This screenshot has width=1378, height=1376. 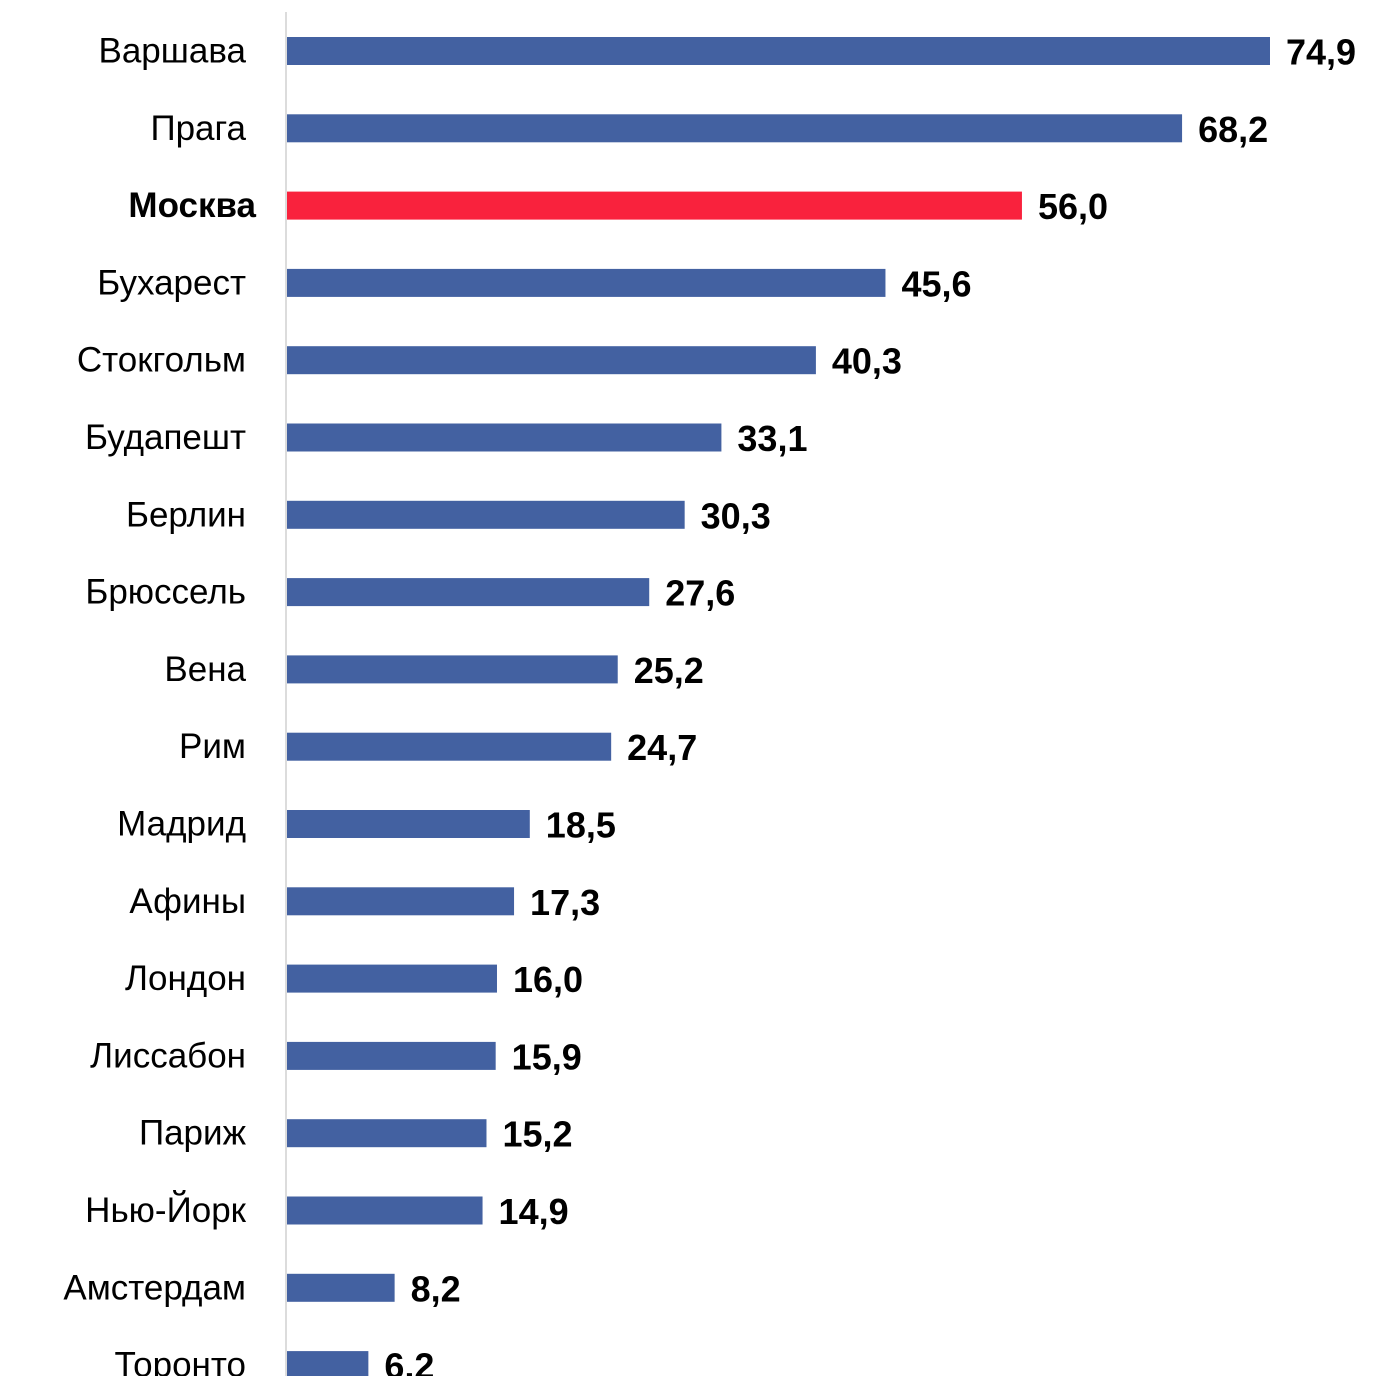 What do you see at coordinates (165, 592) in the screenshot?
I see `category-label: Брюссель` at bounding box center [165, 592].